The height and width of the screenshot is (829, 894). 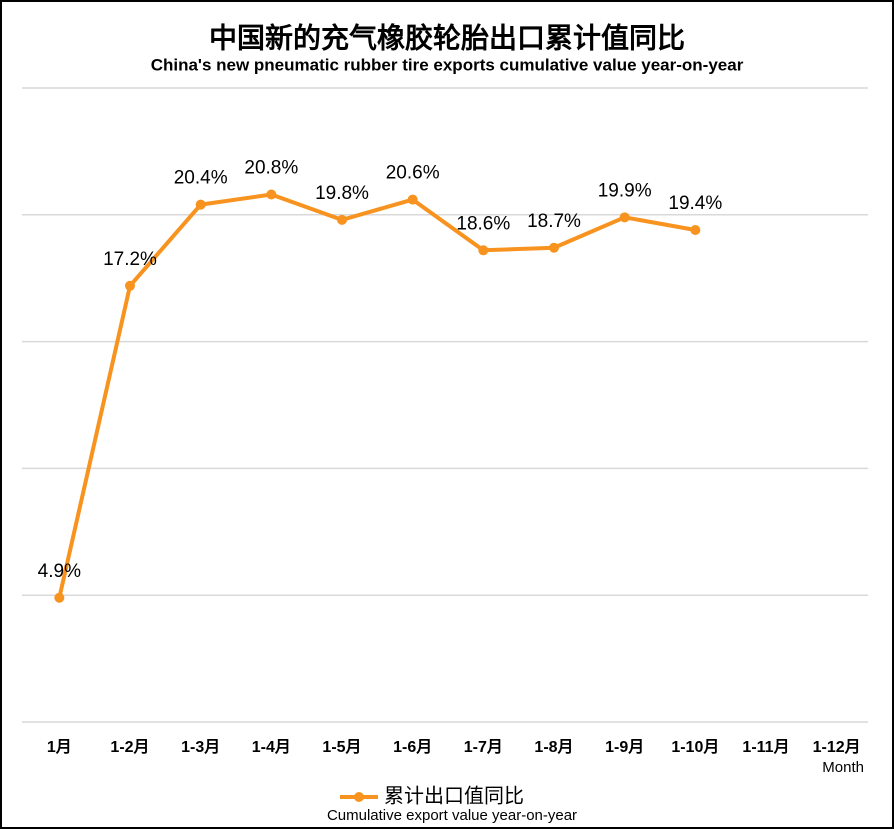 What do you see at coordinates (452, 815) in the screenshot?
I see `legend-subtitle: Cumulative export value year-on-year` at bounding box center [452, 815].